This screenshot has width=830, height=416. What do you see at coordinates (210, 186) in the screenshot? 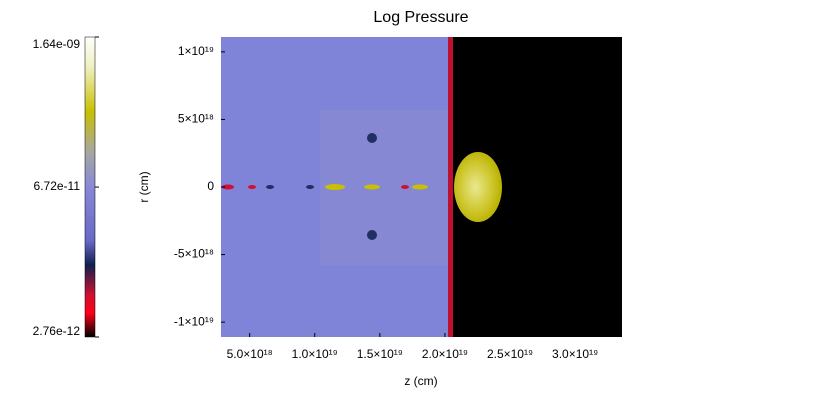
I see `y-tick-label: 0` at bounding box center [210, 186].